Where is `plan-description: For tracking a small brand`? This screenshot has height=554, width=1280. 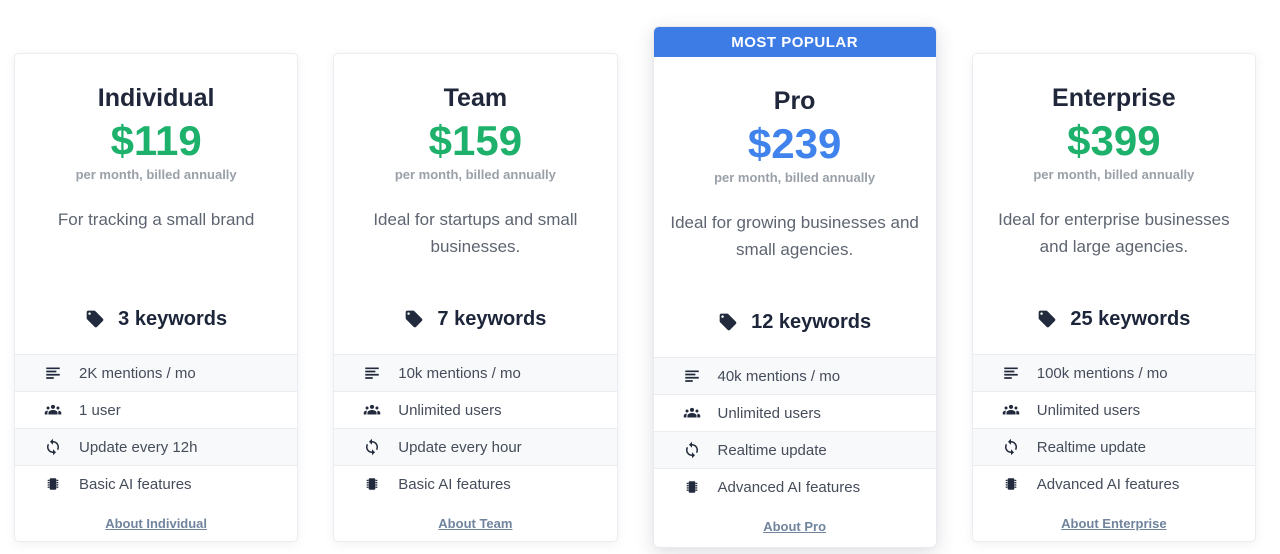 plan-description: For tracking a small brand is located at coordinates (156, 219).